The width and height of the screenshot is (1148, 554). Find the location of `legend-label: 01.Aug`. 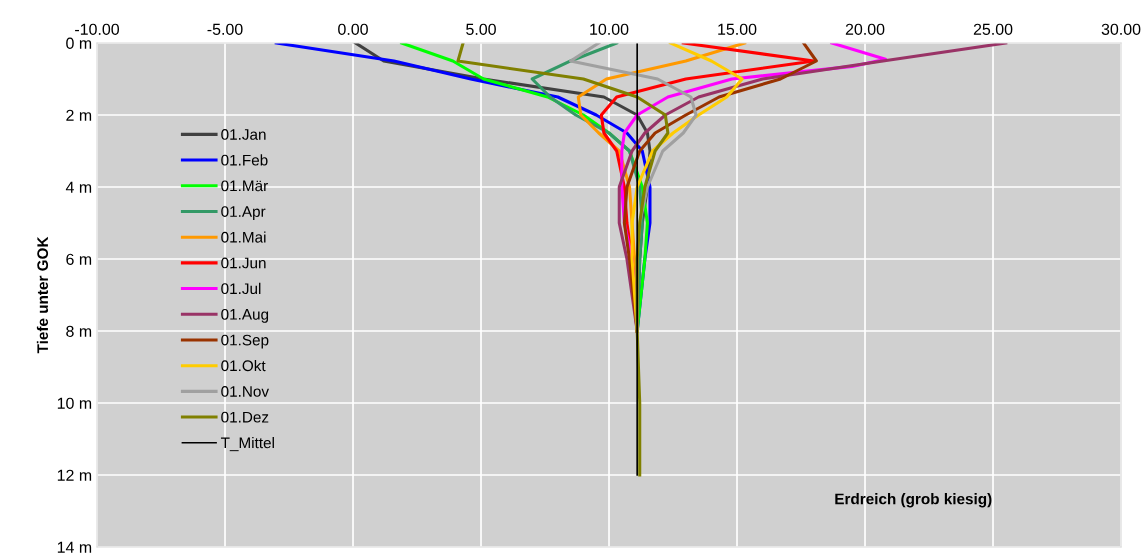

legend-label: 01.Aug is located at coordinates (245, 315).